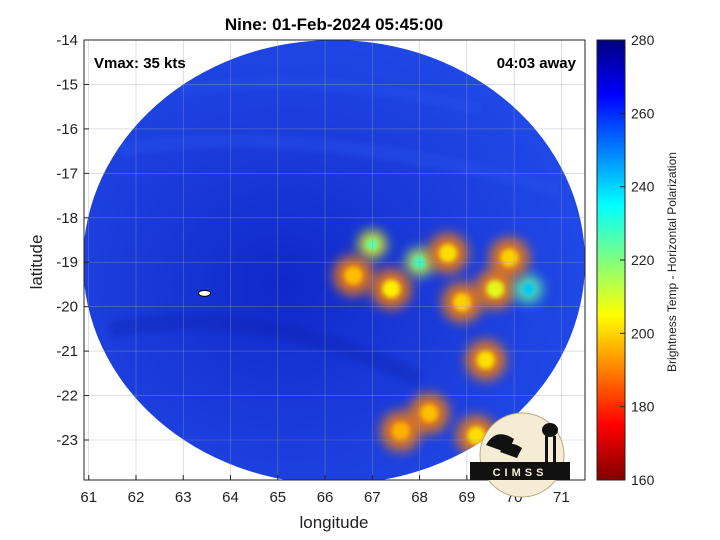 The height and width of the screenshot is (540, 720). I want to click on y-tick-label: -16, so click(67, 129).